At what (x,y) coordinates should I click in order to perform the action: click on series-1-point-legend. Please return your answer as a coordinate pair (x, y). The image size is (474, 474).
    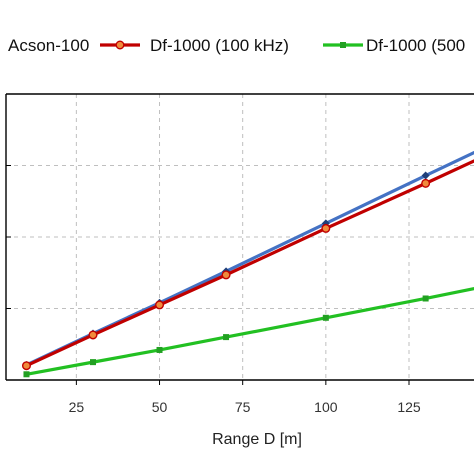
    Looking at the image, I should click on (120, 45).